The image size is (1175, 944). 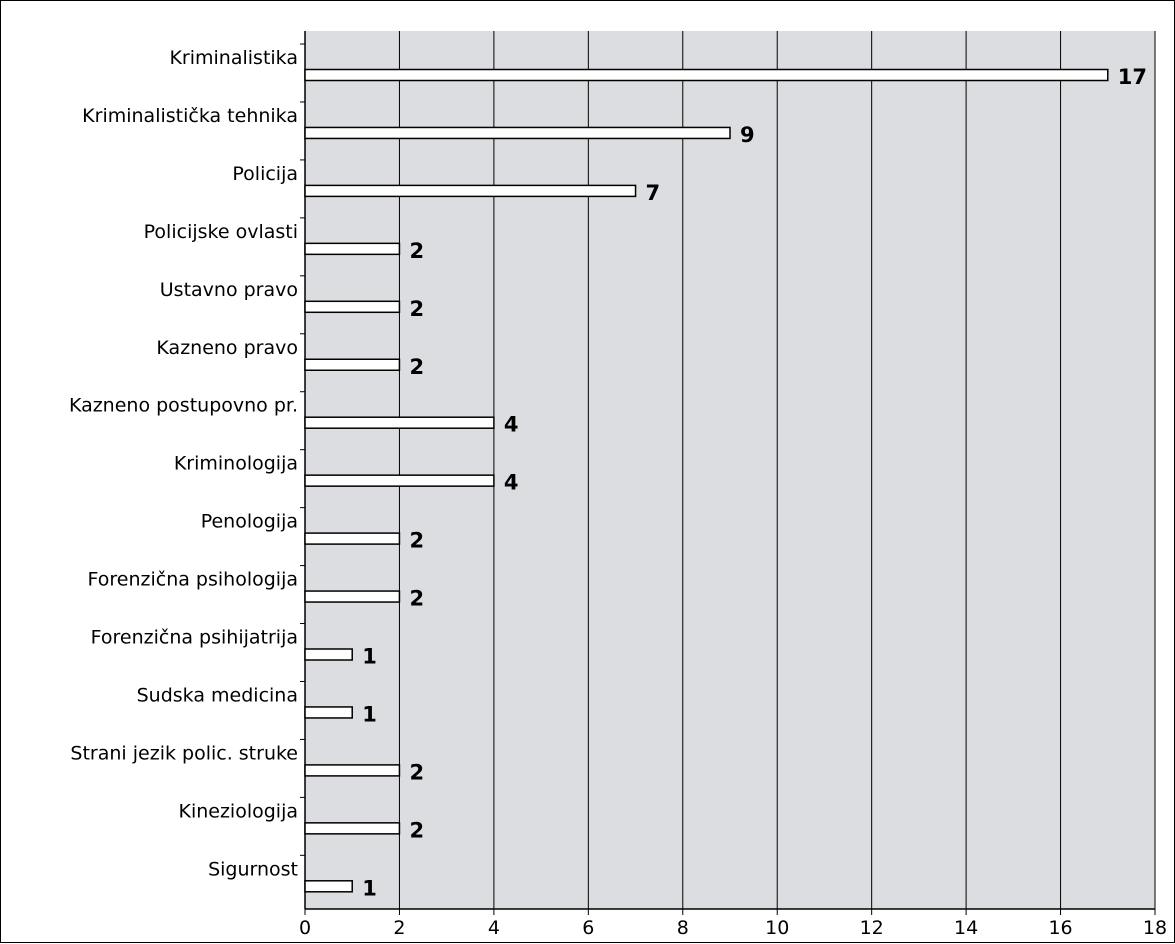 What do you see at coordinates (217, 695) in the screenshot?
I see `category-label: Sudska medicina` at bounding box center [217, 695].